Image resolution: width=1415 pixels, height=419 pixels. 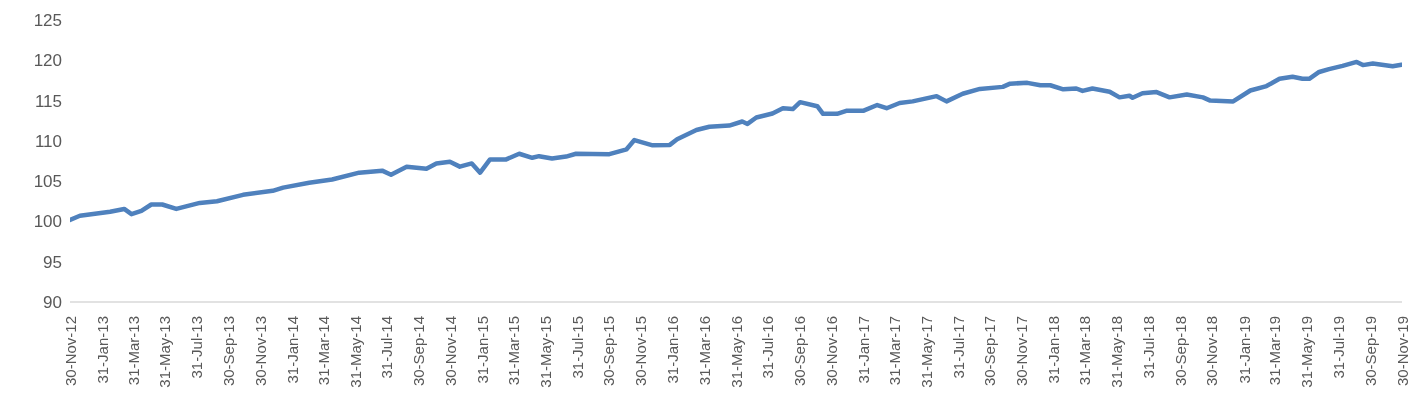 I want to click on y-tick-label: 115, so click(x=48, y=101).